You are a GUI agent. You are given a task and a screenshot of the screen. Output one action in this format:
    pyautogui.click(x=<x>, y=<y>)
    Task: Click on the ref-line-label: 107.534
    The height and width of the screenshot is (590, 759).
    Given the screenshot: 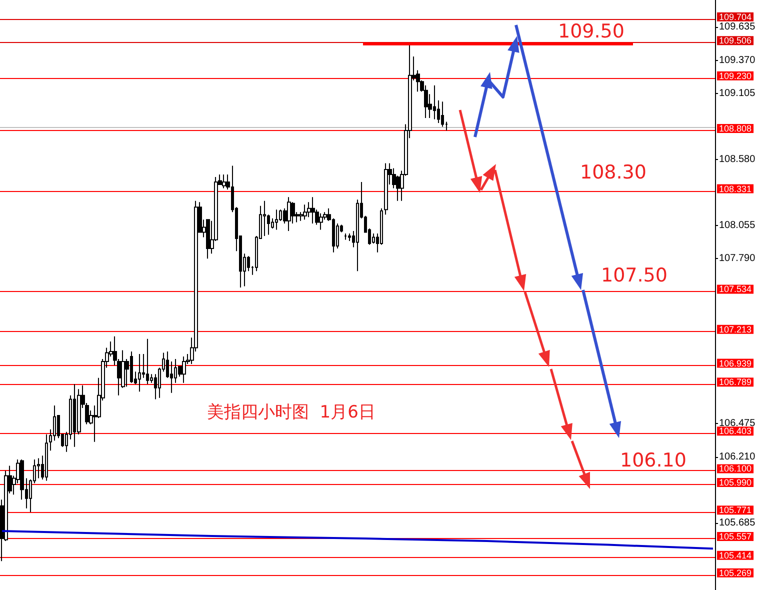 What is the action you would take?
    pyautogui.click(x=735, y=289)
    